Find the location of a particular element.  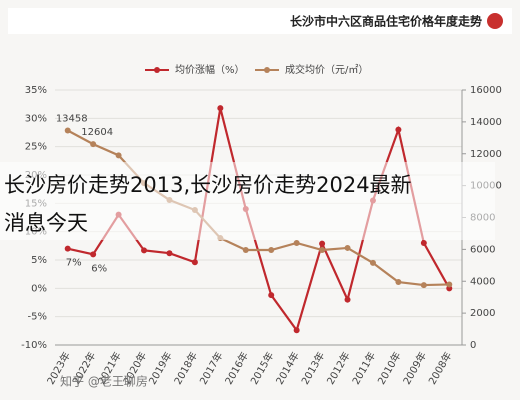

data-label: 6% is located at coordinates (99, 268).